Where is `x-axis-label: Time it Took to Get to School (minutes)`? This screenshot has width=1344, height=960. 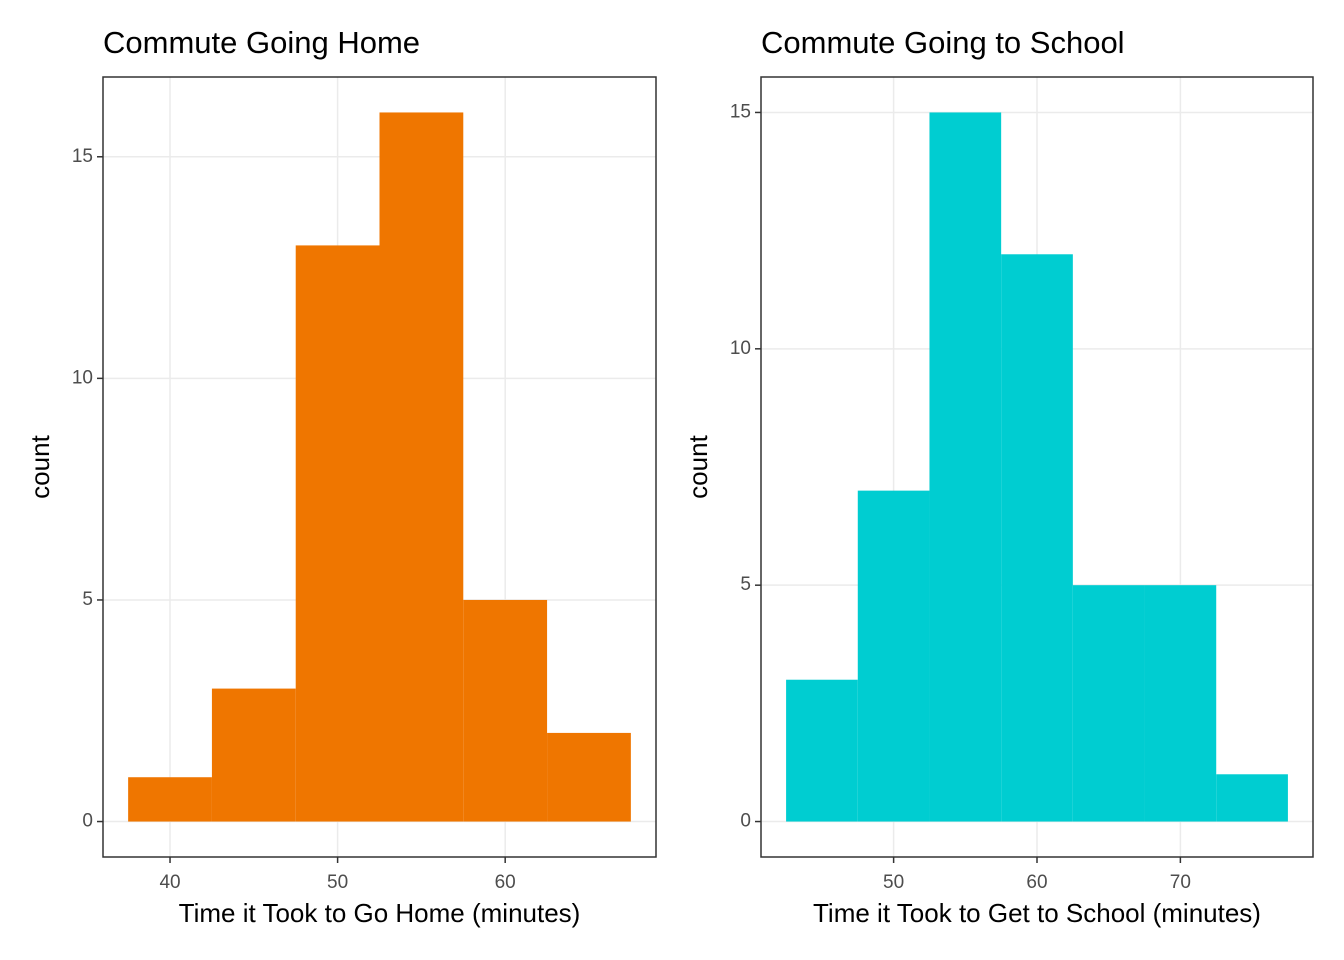 x-axis-label: Time it Took to Get to School (minutes) is located at coordinates (1037, 913).